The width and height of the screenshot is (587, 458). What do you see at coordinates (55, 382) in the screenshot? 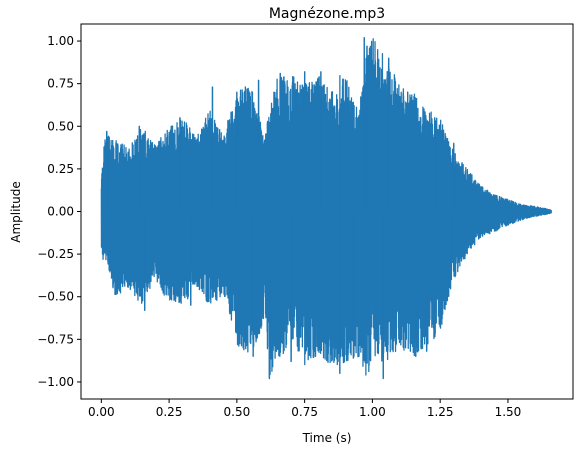
I see `y-tick-label: −1.00` at bounding box center [55, 382].